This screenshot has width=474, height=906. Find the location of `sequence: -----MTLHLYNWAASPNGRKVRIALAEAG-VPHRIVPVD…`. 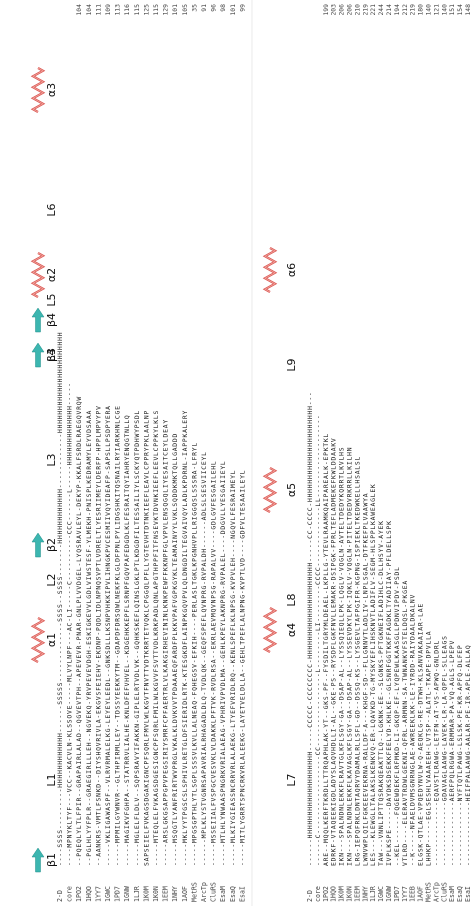

sequence: -----MTLHLYNWAASPNGRKVRIALAEAG-VPHRIVPVD… is located at coordinates (223, 663).